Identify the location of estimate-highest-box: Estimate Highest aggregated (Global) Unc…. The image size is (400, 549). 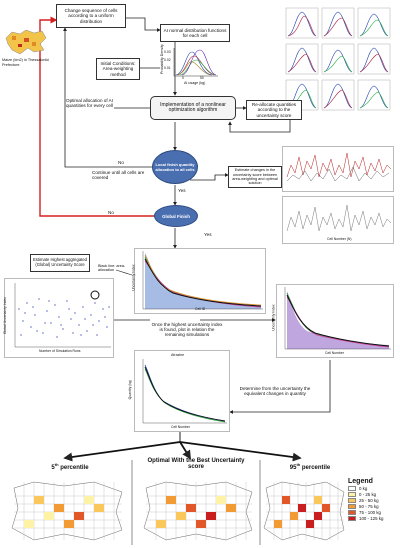
(60, 263).